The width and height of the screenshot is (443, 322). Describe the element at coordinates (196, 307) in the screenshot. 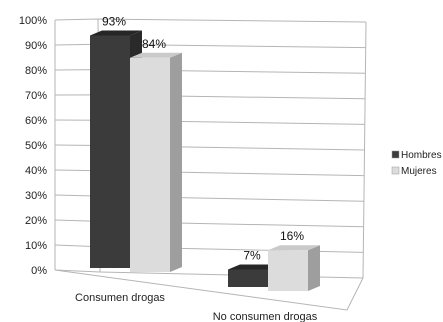

I see `x-axis-categories: Consumen drogas No consumen drogas` at that location.